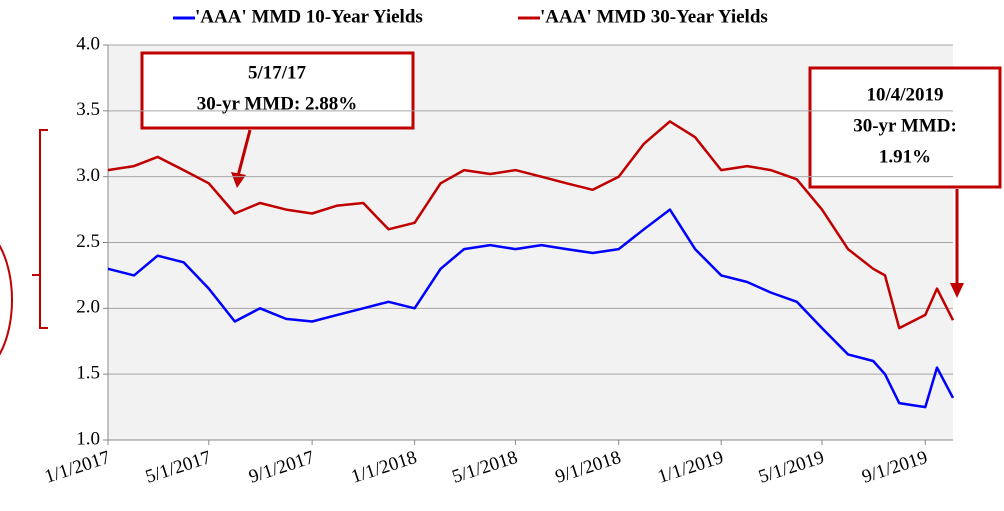 This screenshot has height=511, width=1004. What do you see at coordinates (77, 467) in the screenshot?
I see `x-tick-label: 1/1/2017` at bounding box center [77, 467].